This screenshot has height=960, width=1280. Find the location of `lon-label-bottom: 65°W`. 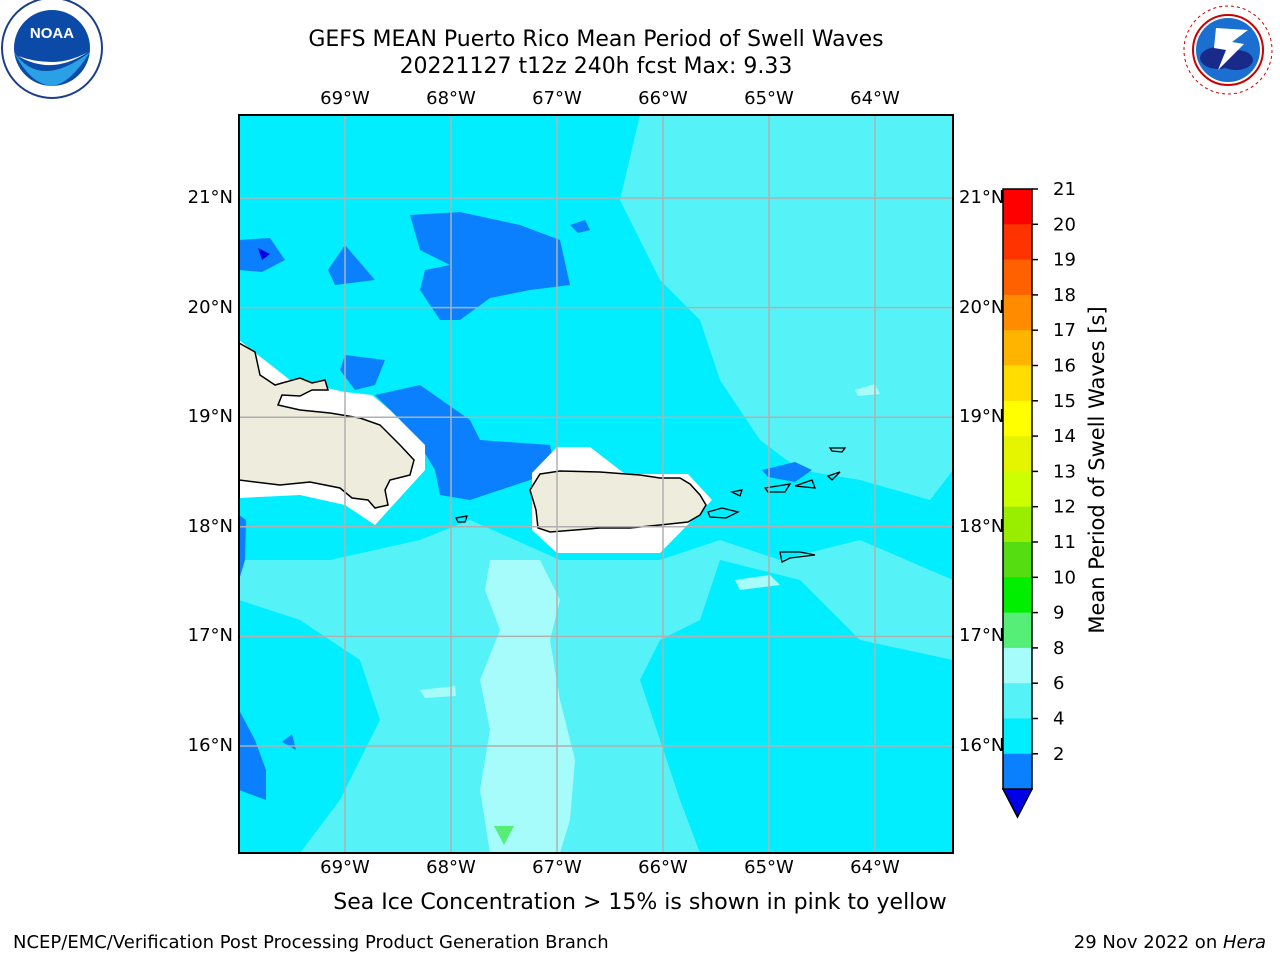

lon-label-bottom: 65°W is located at coordinates (769, 867).